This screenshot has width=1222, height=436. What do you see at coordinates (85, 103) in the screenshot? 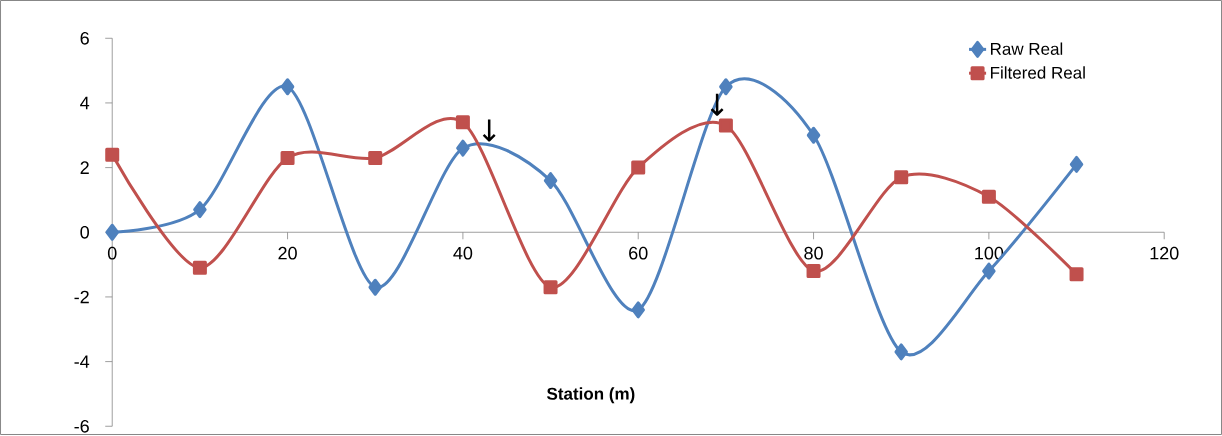
I see `y-tick-label: 4` at bounding box center [85, 103].